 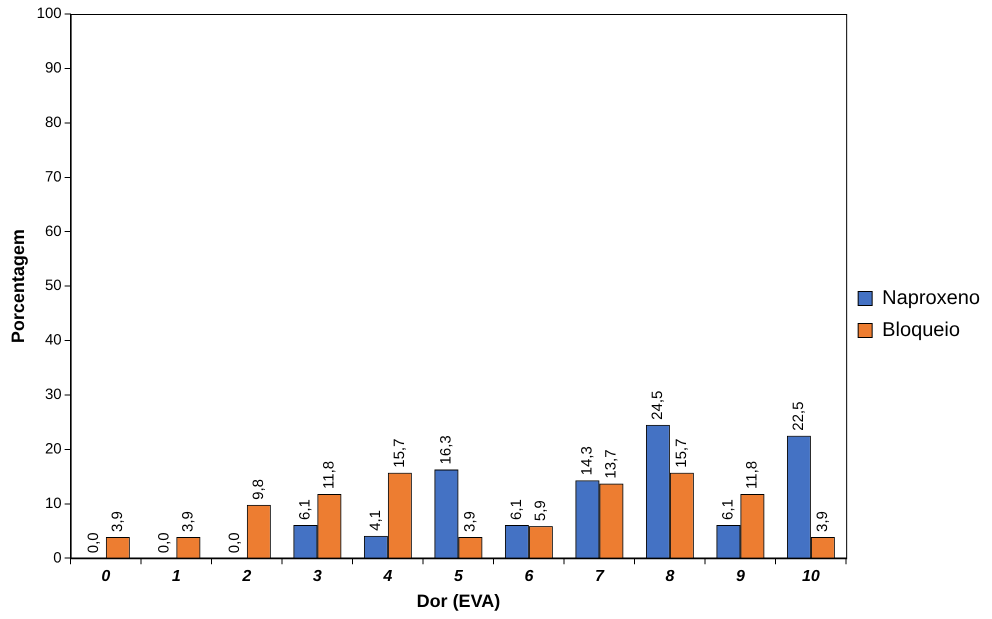 What do you see at coordinates (459, 577) in the screenshot?
I see `x-tick-label: 5` at bounding box center [459, 577].